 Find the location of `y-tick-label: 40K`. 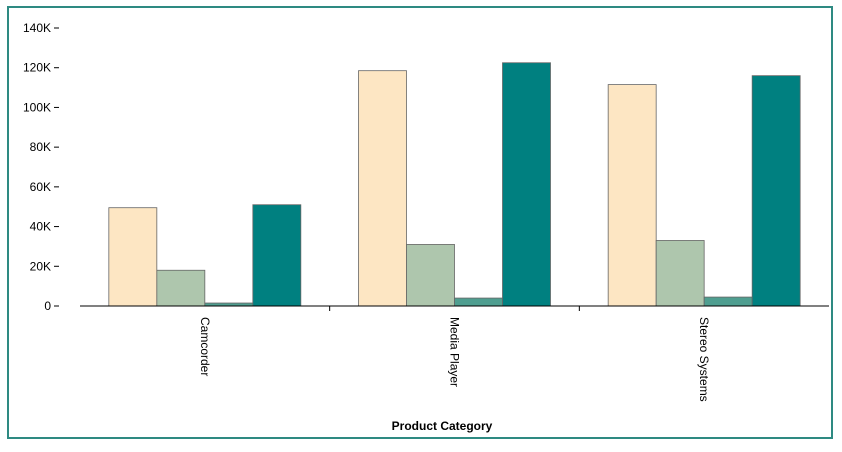

y-tick-label: 40K is located at coordinates (40, 227).